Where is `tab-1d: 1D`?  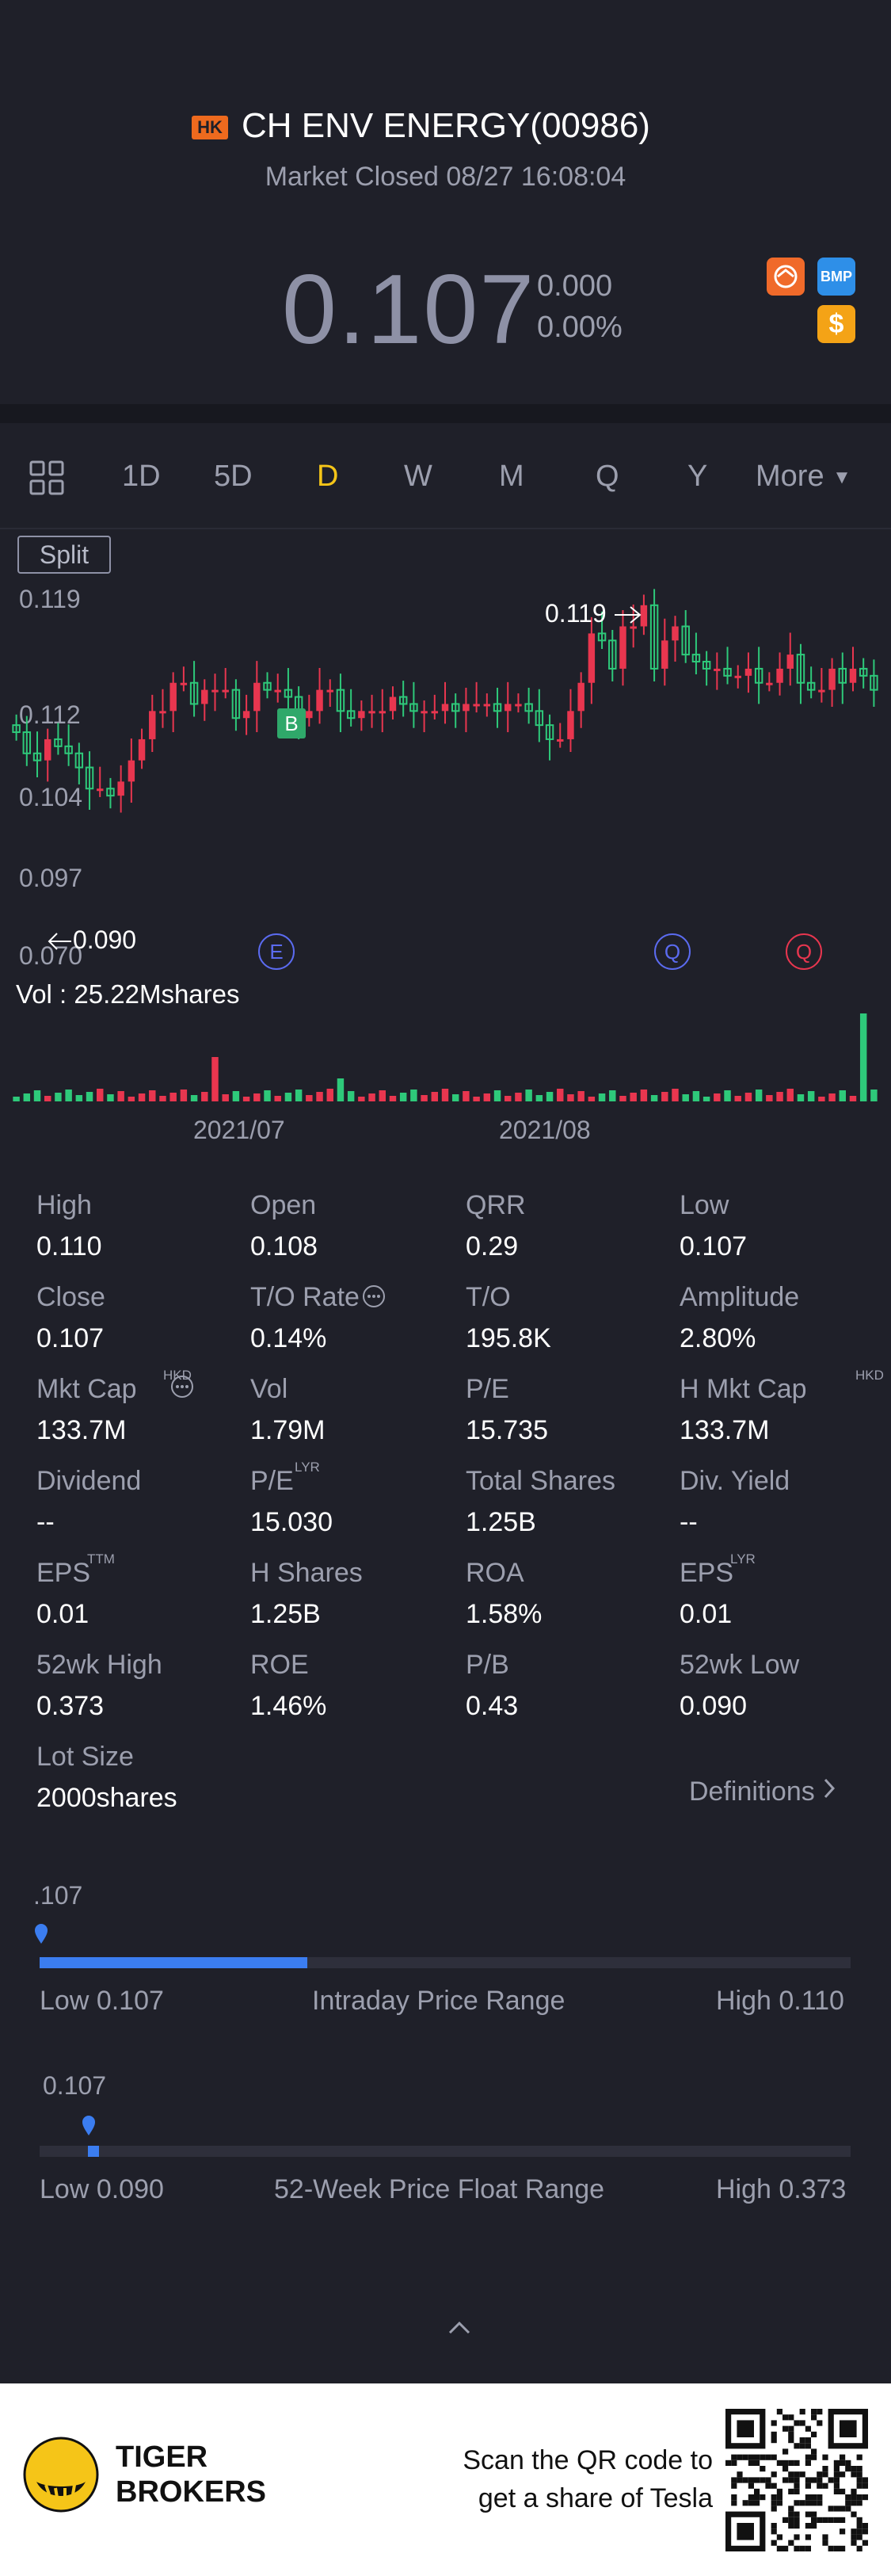 tab-1d: 1D is located at coordinates (141, 477).